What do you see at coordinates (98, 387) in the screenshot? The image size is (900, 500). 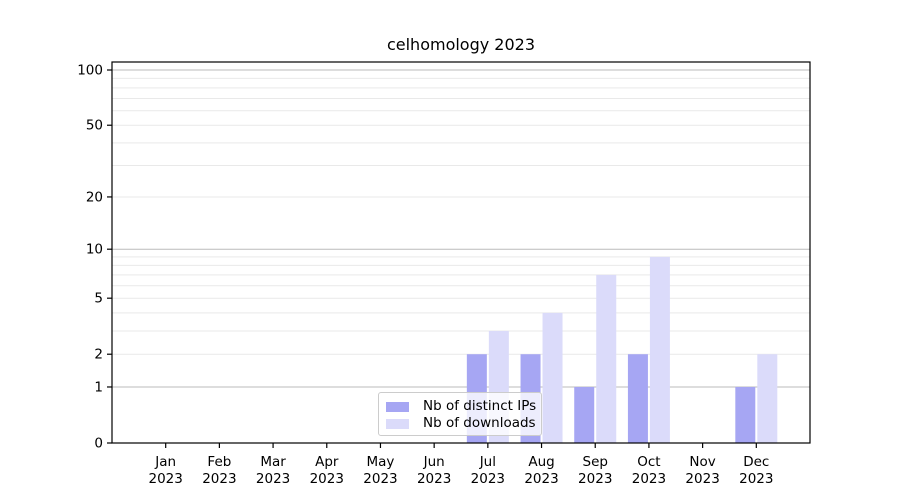 I see `y-tick-label: 1` at bounding box center [98, 387].